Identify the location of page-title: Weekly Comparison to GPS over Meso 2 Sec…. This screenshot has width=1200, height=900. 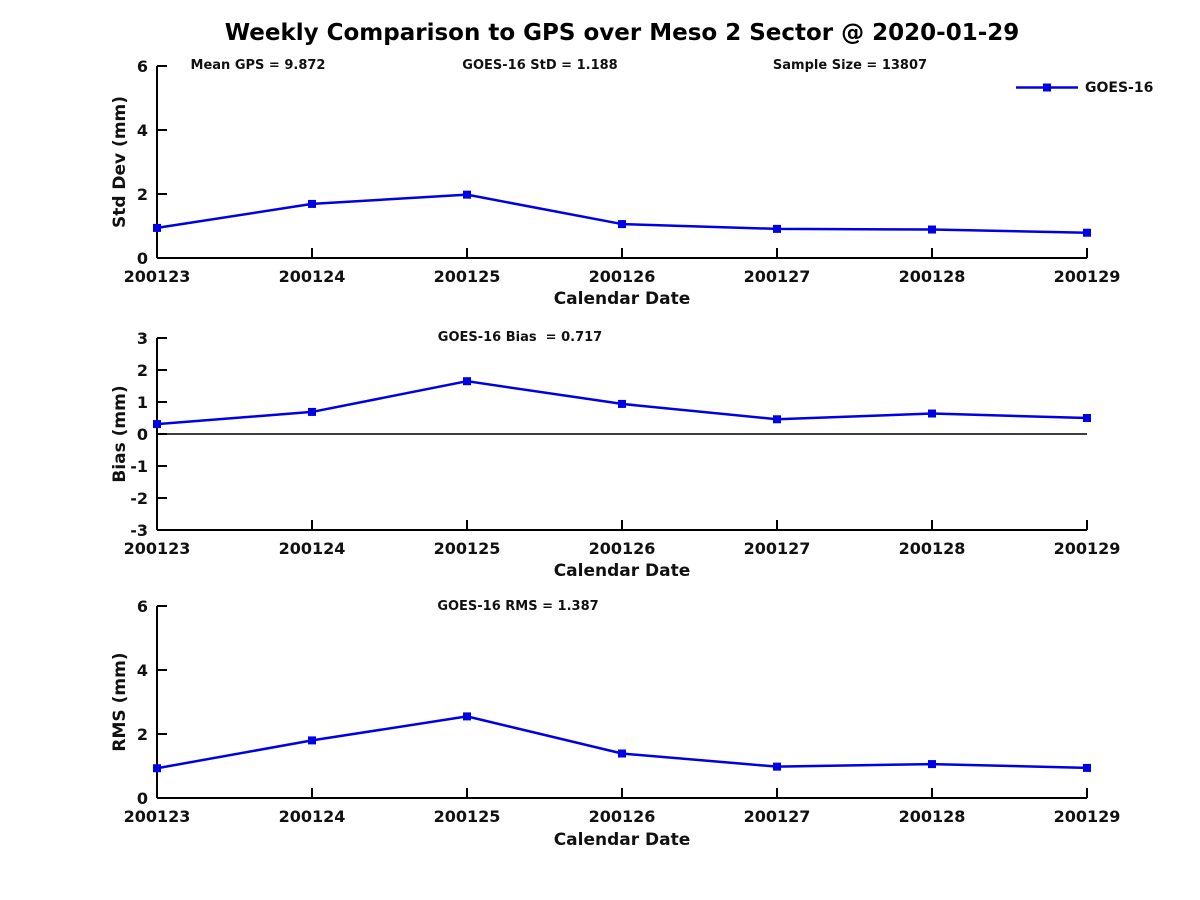
(622, 33).